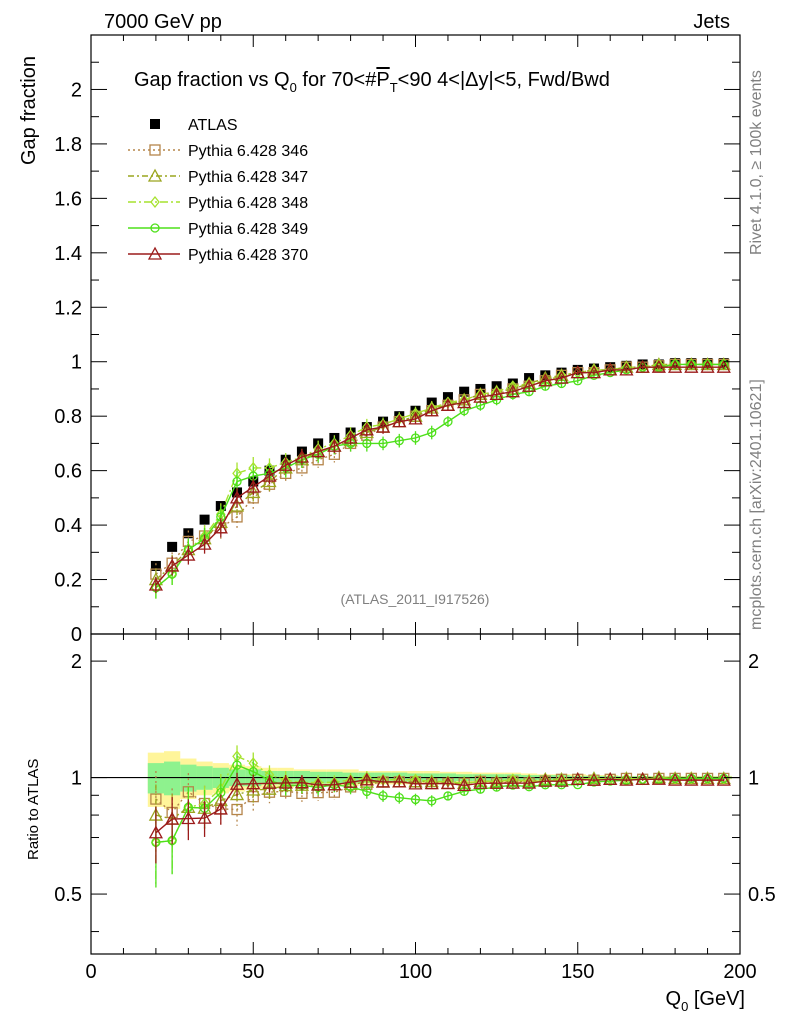  I want to click on legend-label: Pythia 6.428 346, so click(248, 151).